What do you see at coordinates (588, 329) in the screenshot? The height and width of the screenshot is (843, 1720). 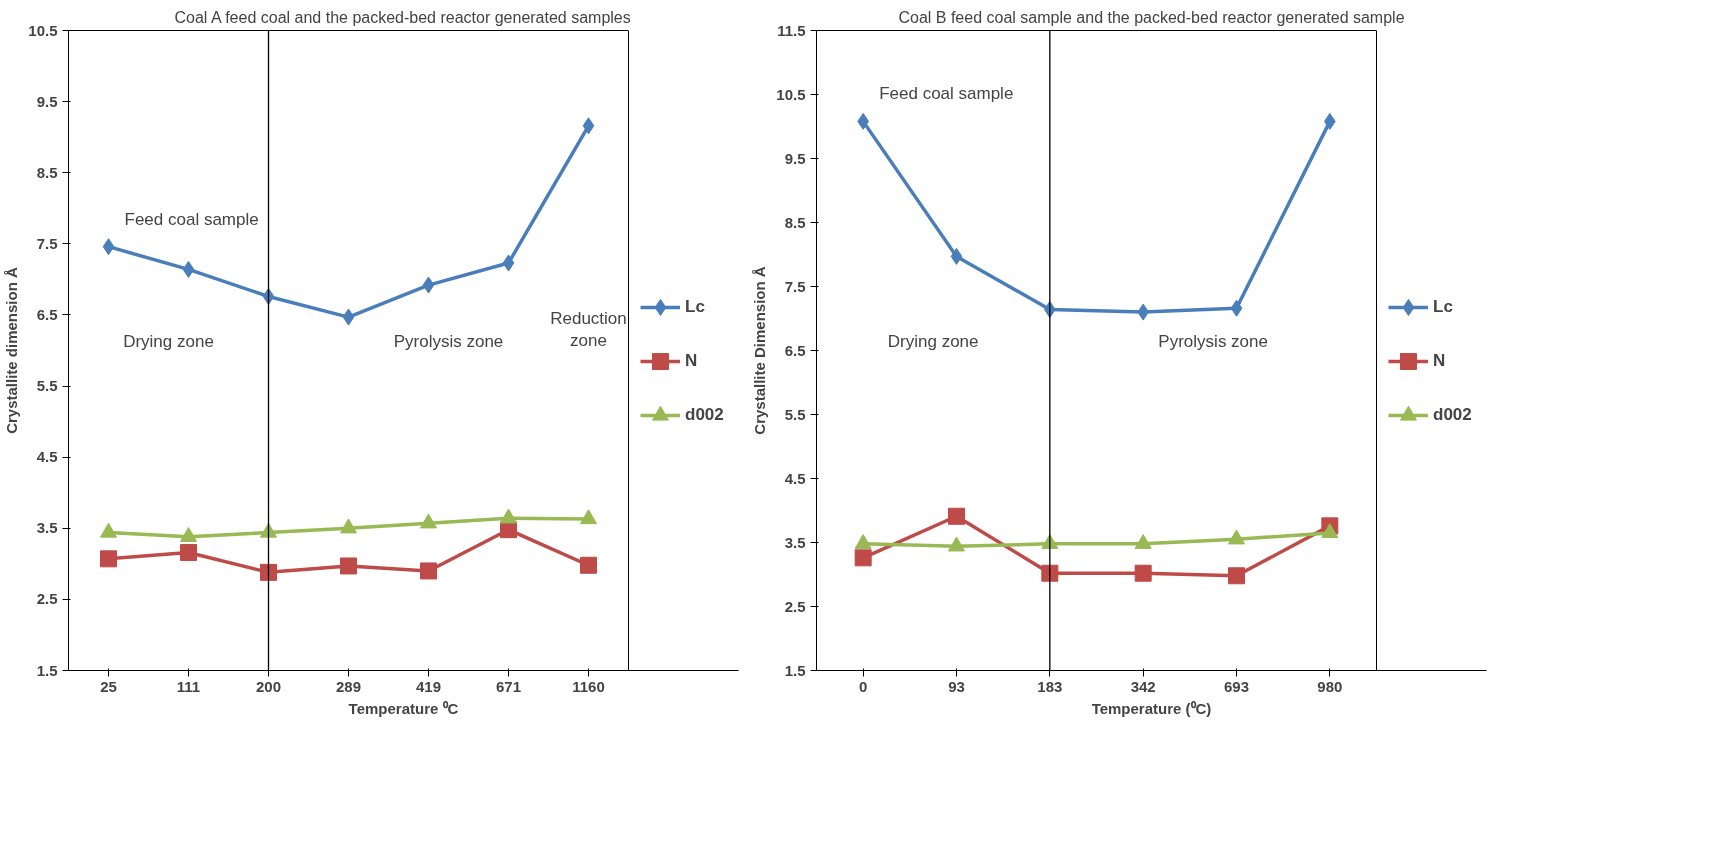 I see `annotation: Reduction zone` at bounding box center [588, 329].